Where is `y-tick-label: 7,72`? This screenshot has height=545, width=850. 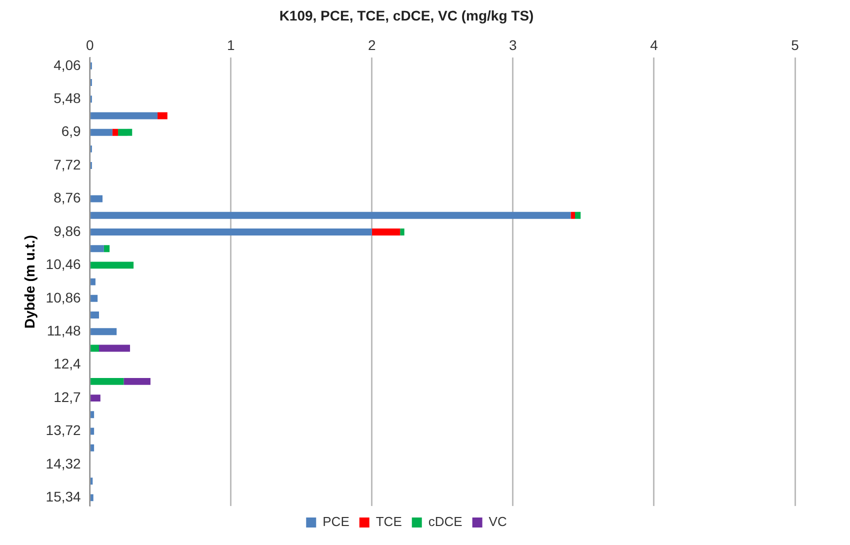 y-tick-label: 7,72 is located at coordinates (68, 164).